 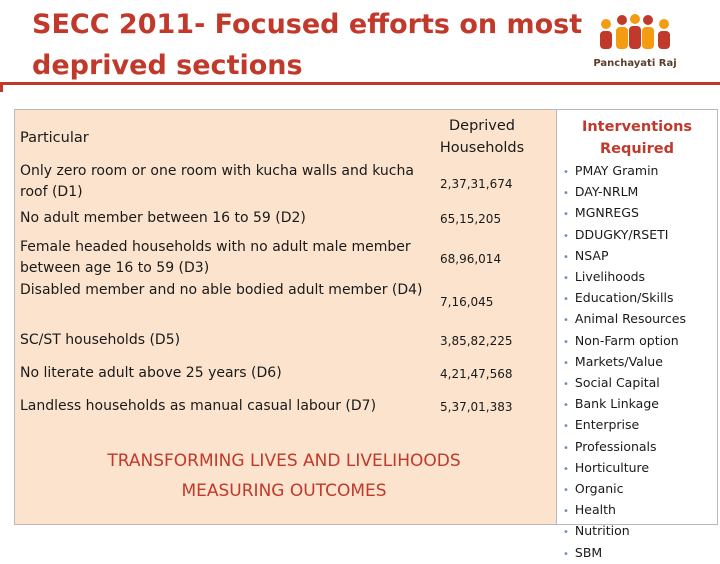 I want to click on panchayati-raj-logo: Panchayati Raj, so click(x=635, y=44).